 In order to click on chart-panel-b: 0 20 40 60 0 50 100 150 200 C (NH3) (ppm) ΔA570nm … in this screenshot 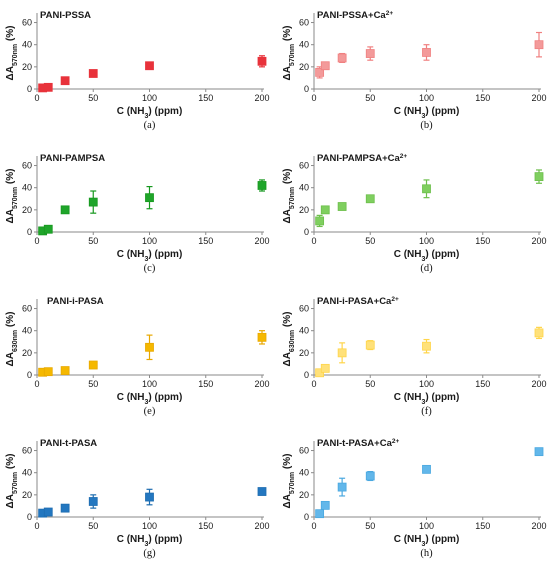, I will do `click(414, 71)`.